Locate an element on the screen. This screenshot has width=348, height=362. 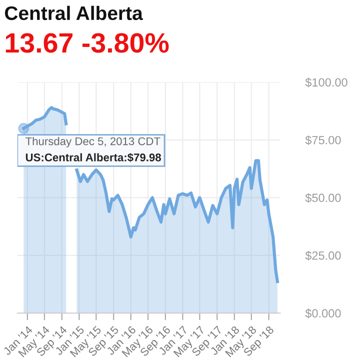
y-tick-label: $0.000 is located at coordinates (323, 313).